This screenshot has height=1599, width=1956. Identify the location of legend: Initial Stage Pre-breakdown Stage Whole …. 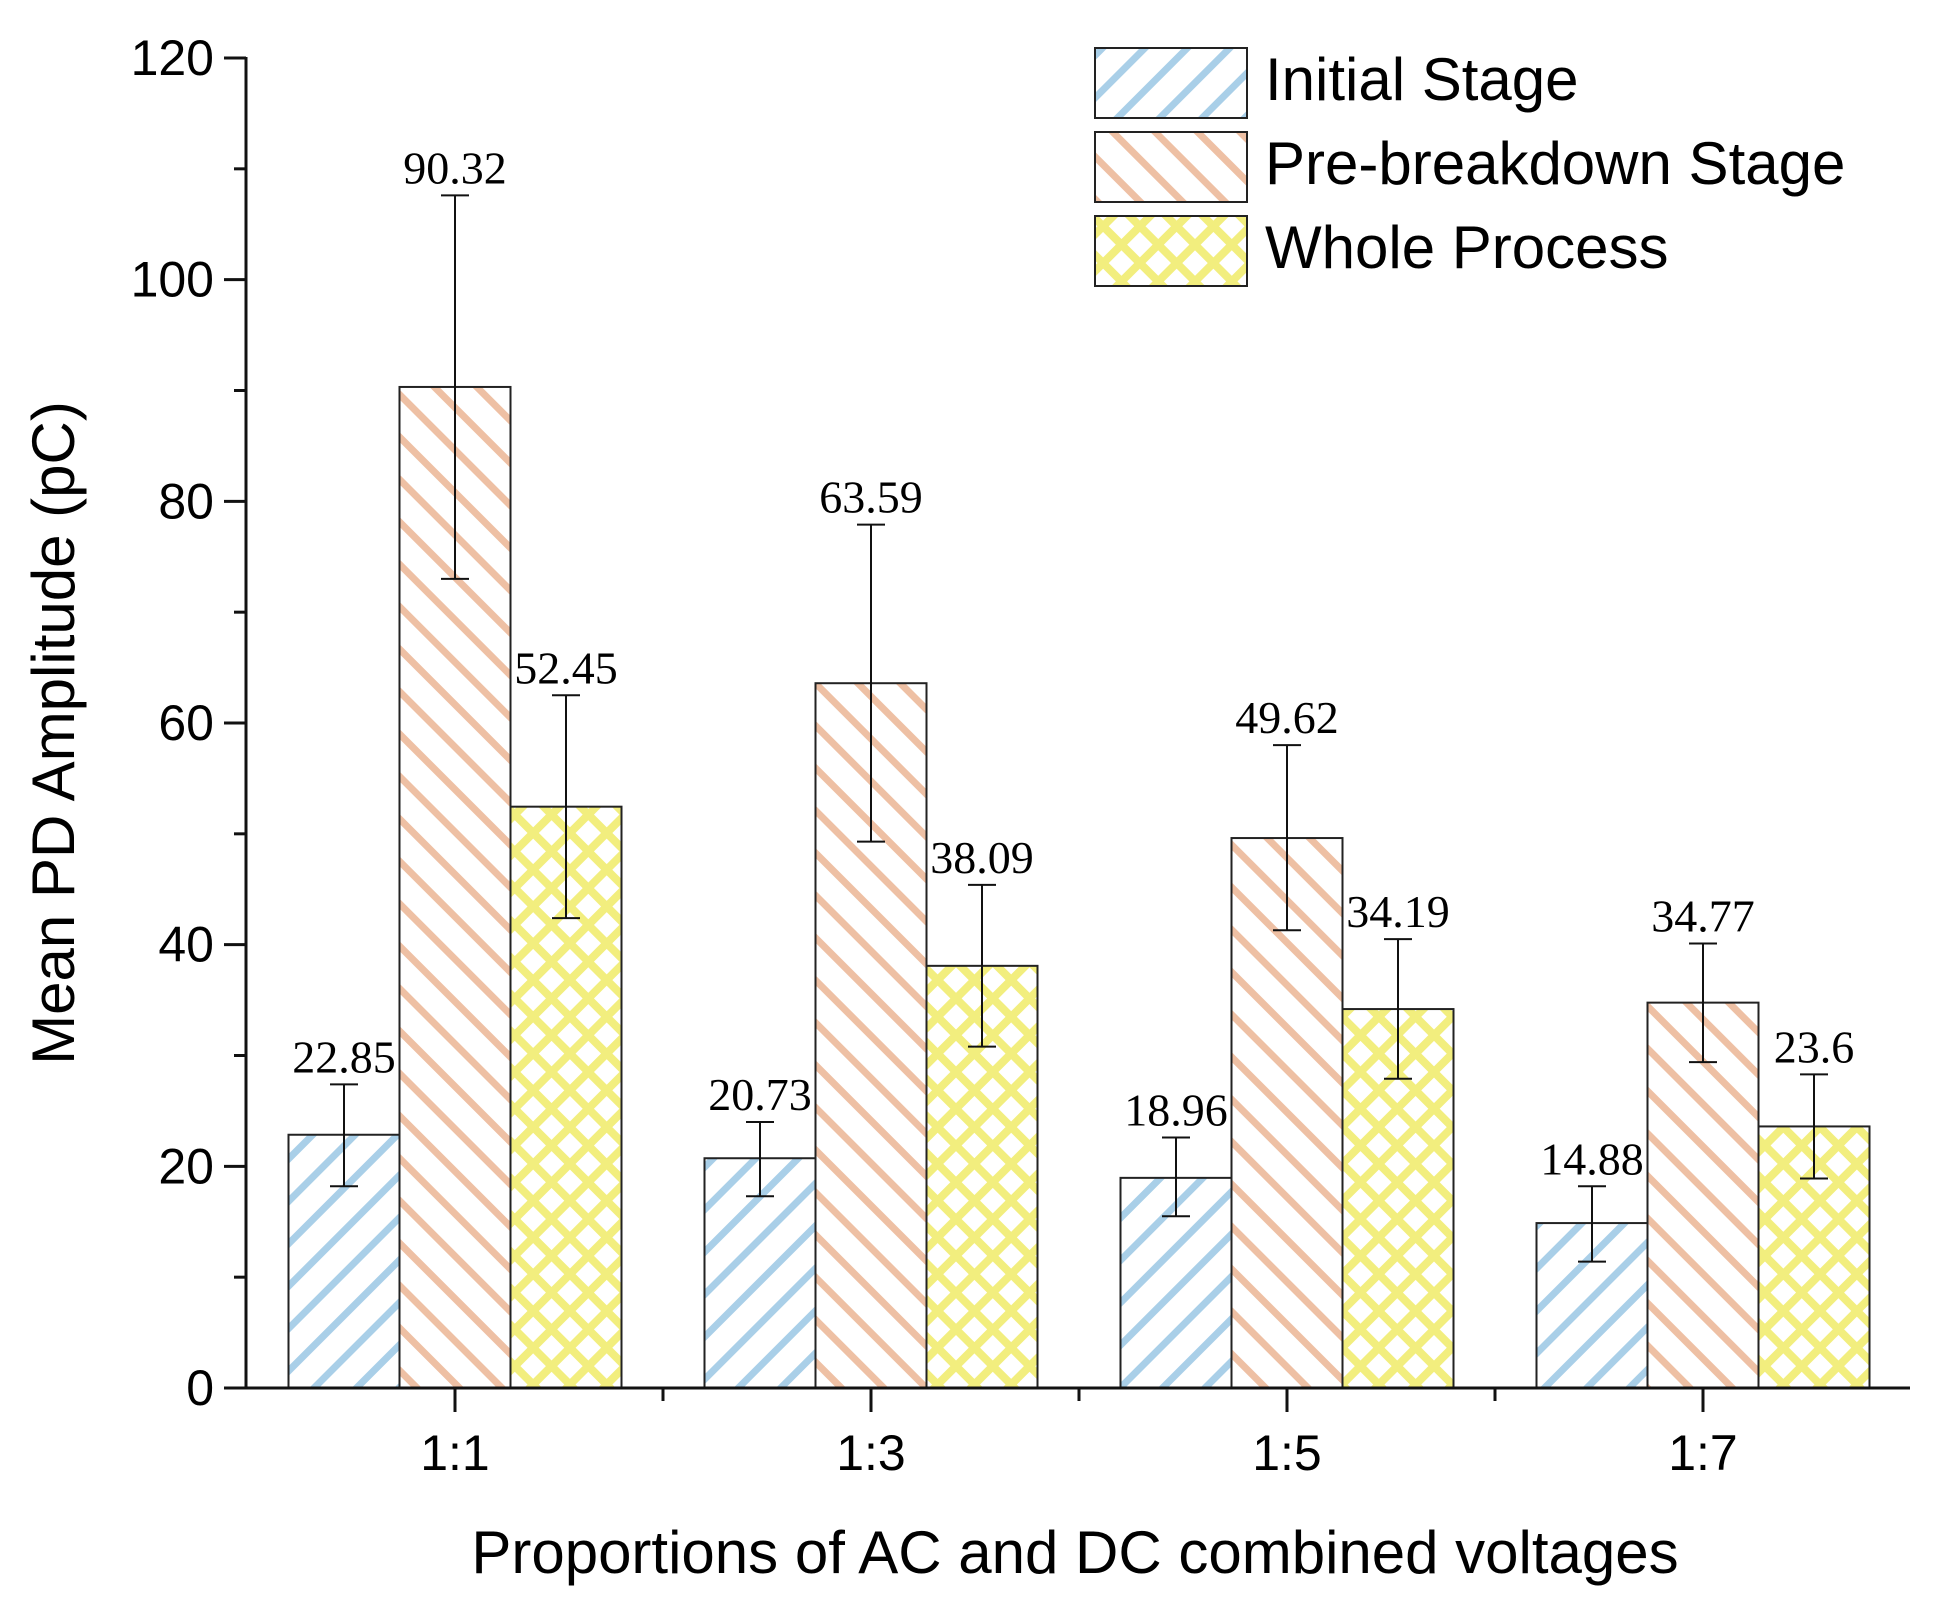
(1469, 166).